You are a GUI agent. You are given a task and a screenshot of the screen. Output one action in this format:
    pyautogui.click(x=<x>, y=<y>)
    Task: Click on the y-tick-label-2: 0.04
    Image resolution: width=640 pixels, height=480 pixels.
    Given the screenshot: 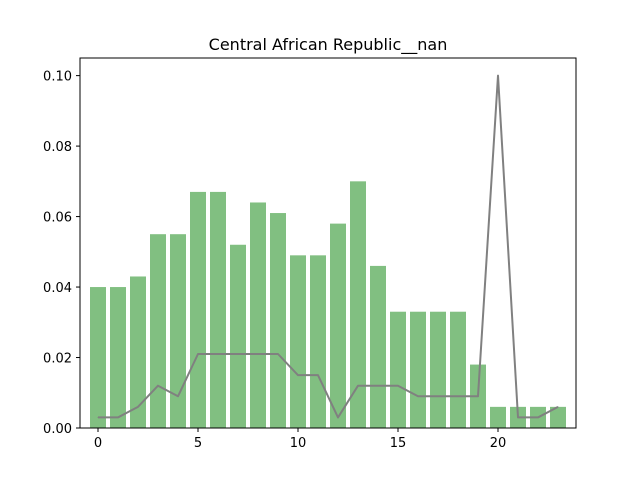 What is the action you would take?
    pyautogui.click(x=57, y=288)
    